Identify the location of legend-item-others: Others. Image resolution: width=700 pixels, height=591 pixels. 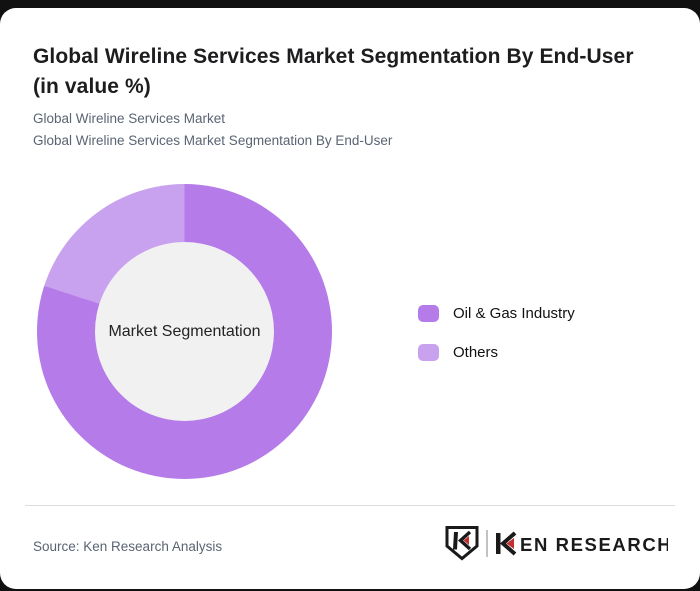
(496, 352).